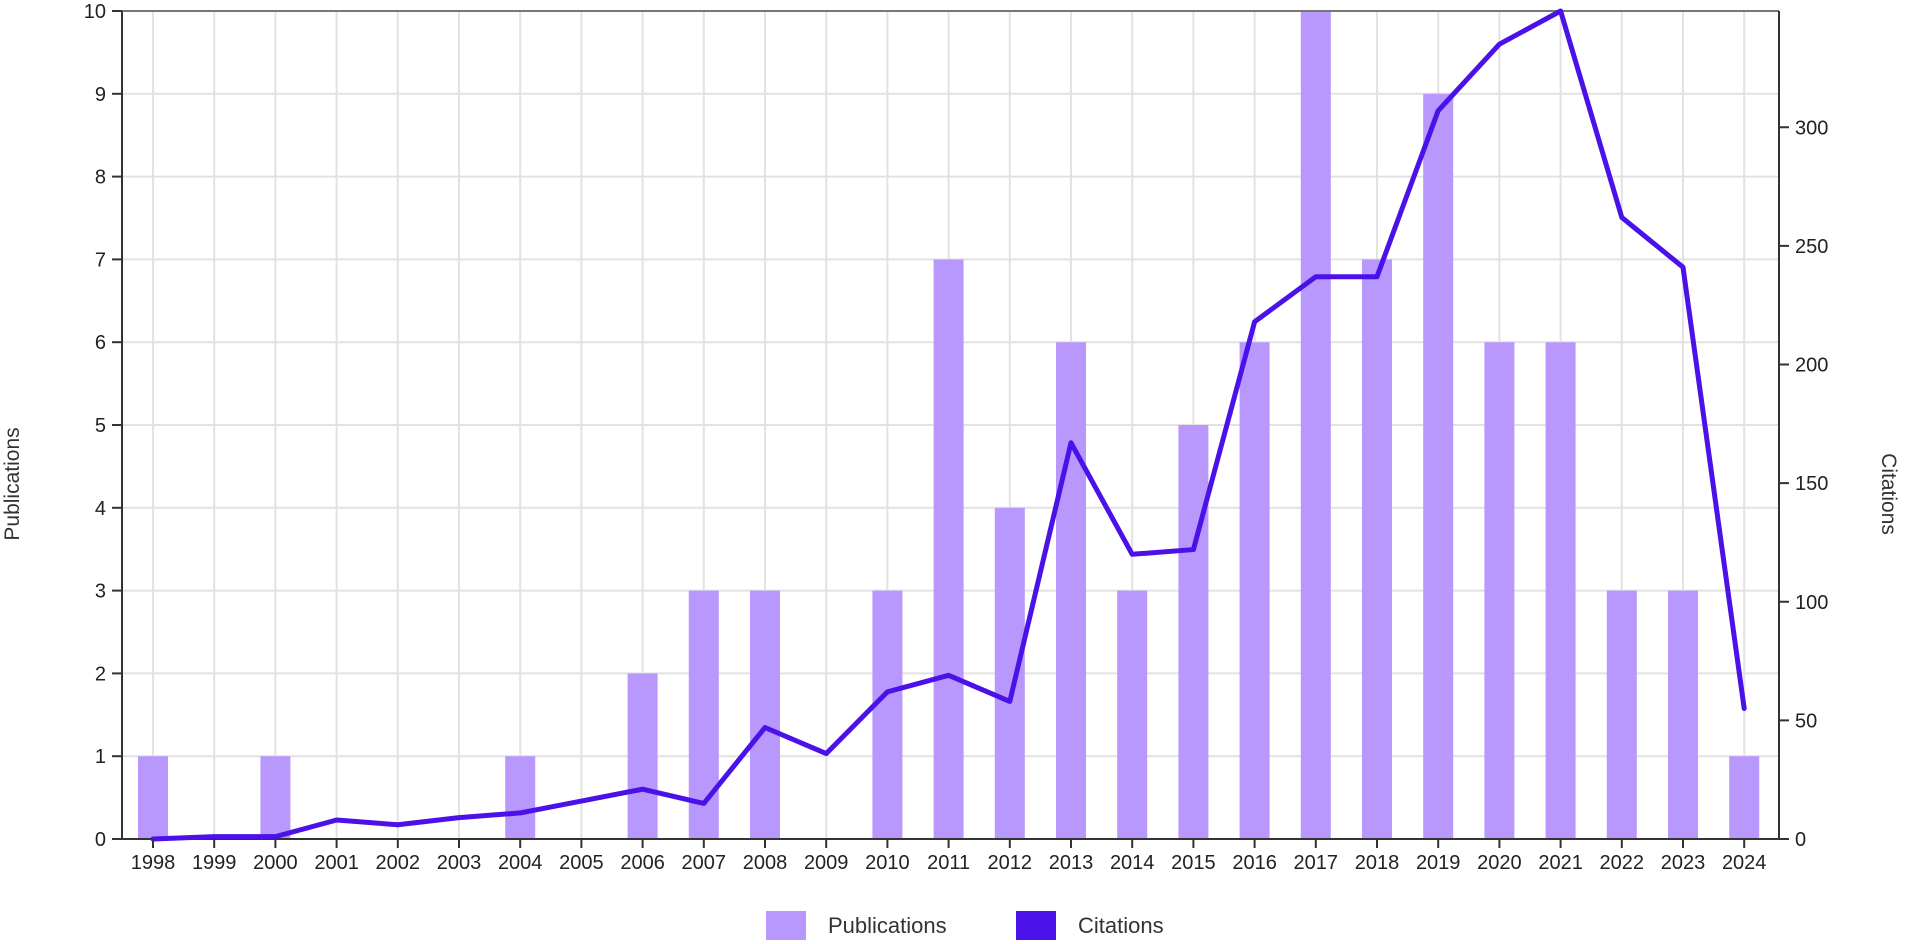  I want to click on bar-publications-2022, so click(1621, 714).